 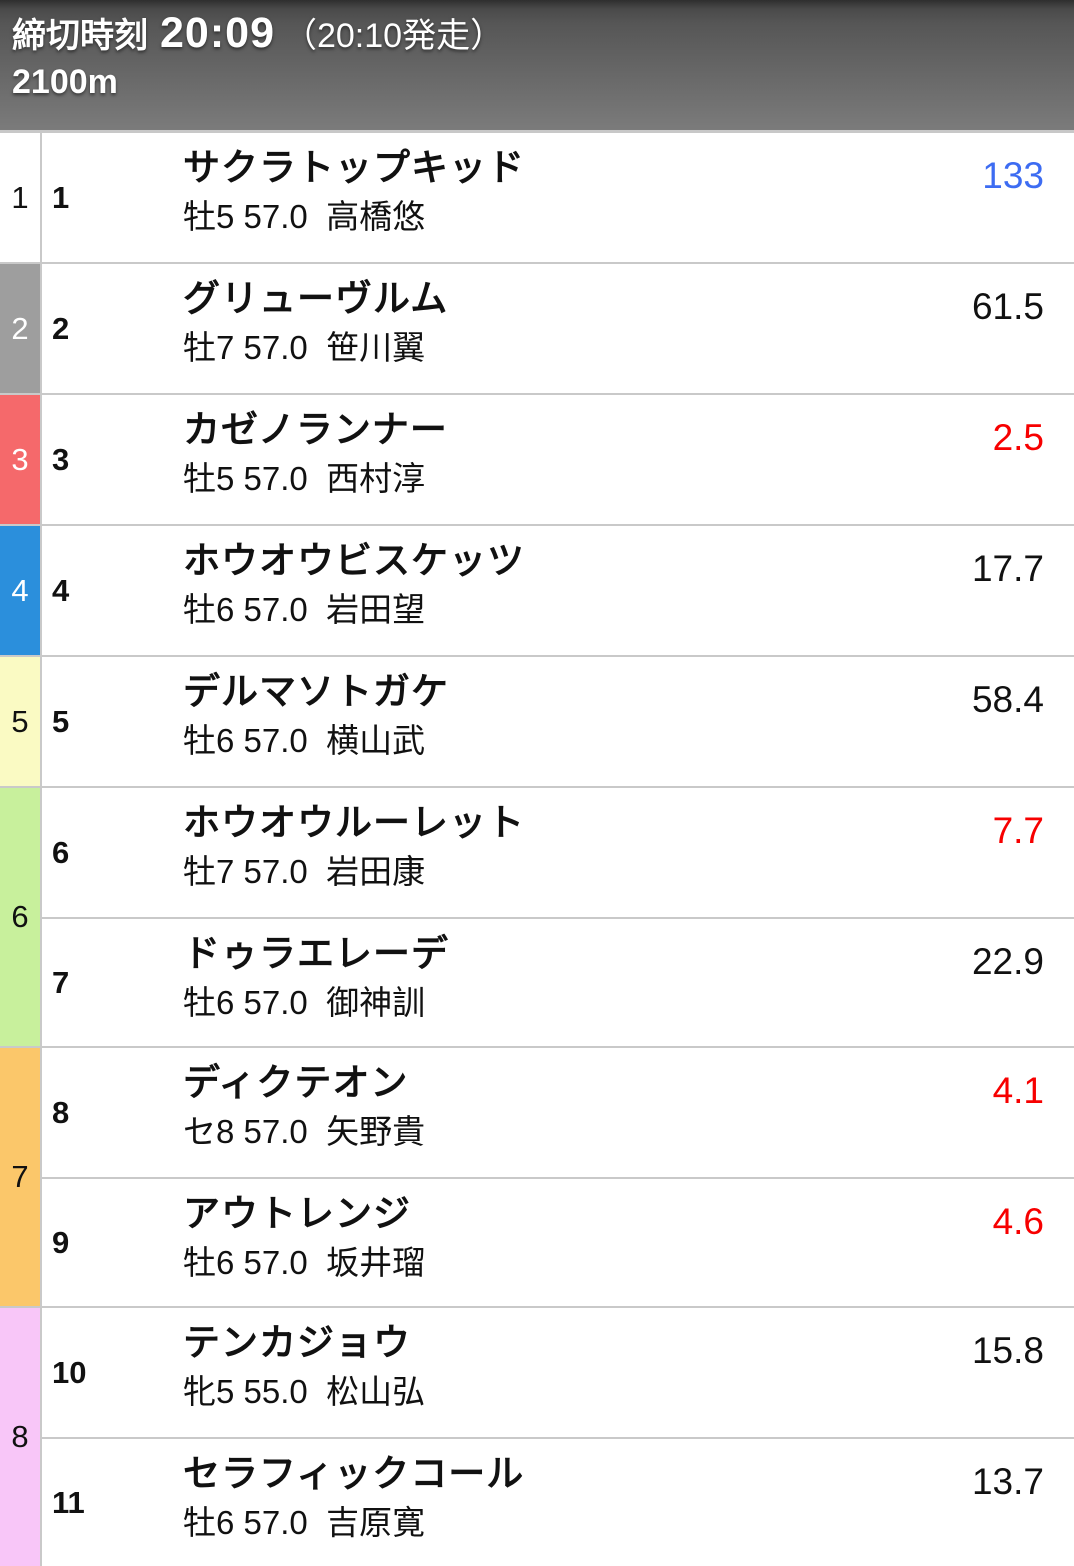 What do you see at coordinates (1007, 699) in the screenshot?
I see `odds-value: 58.4` at bounding box center [1007, 699].